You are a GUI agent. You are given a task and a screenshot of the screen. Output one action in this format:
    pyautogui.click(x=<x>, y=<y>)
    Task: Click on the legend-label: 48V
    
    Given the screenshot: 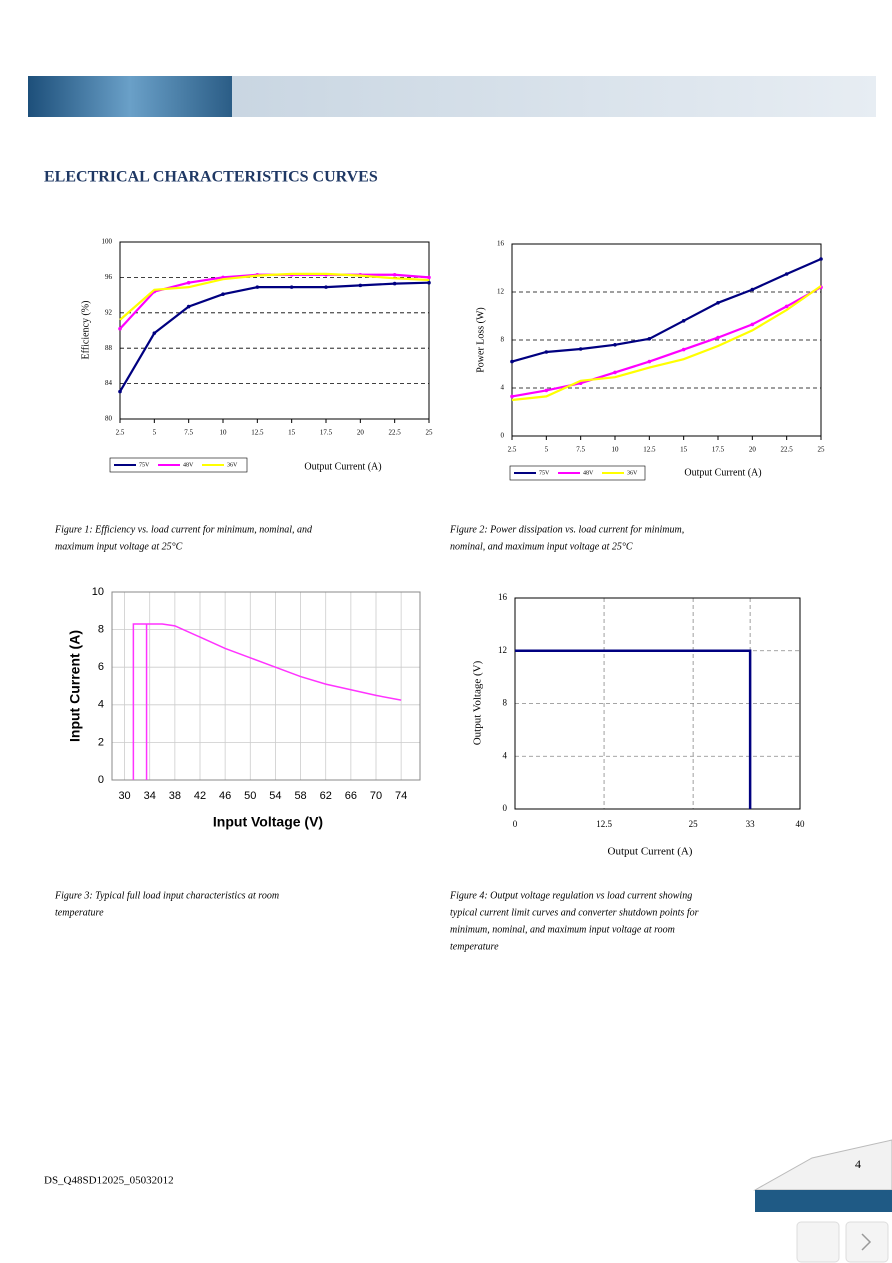 What is the action you would take?
    pyautogui.click(x=188, y=465)
    